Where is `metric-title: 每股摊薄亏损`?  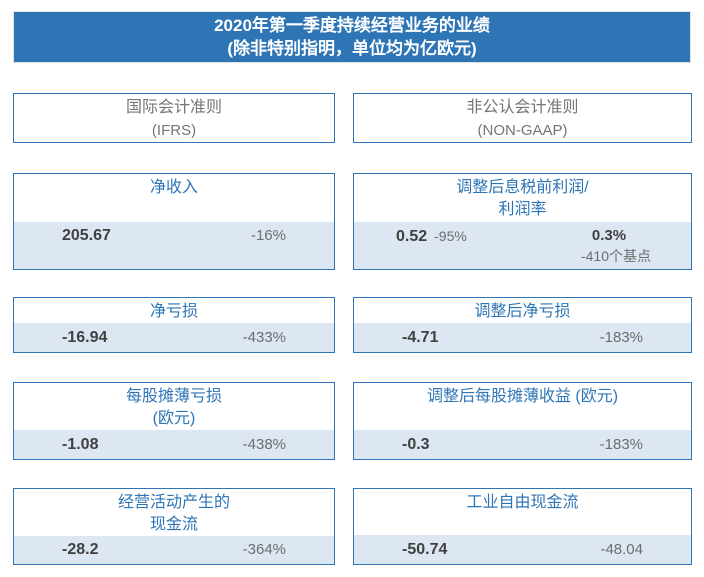 metric-title: 每股摊薄亏损 is located at coordinates (173, 396).